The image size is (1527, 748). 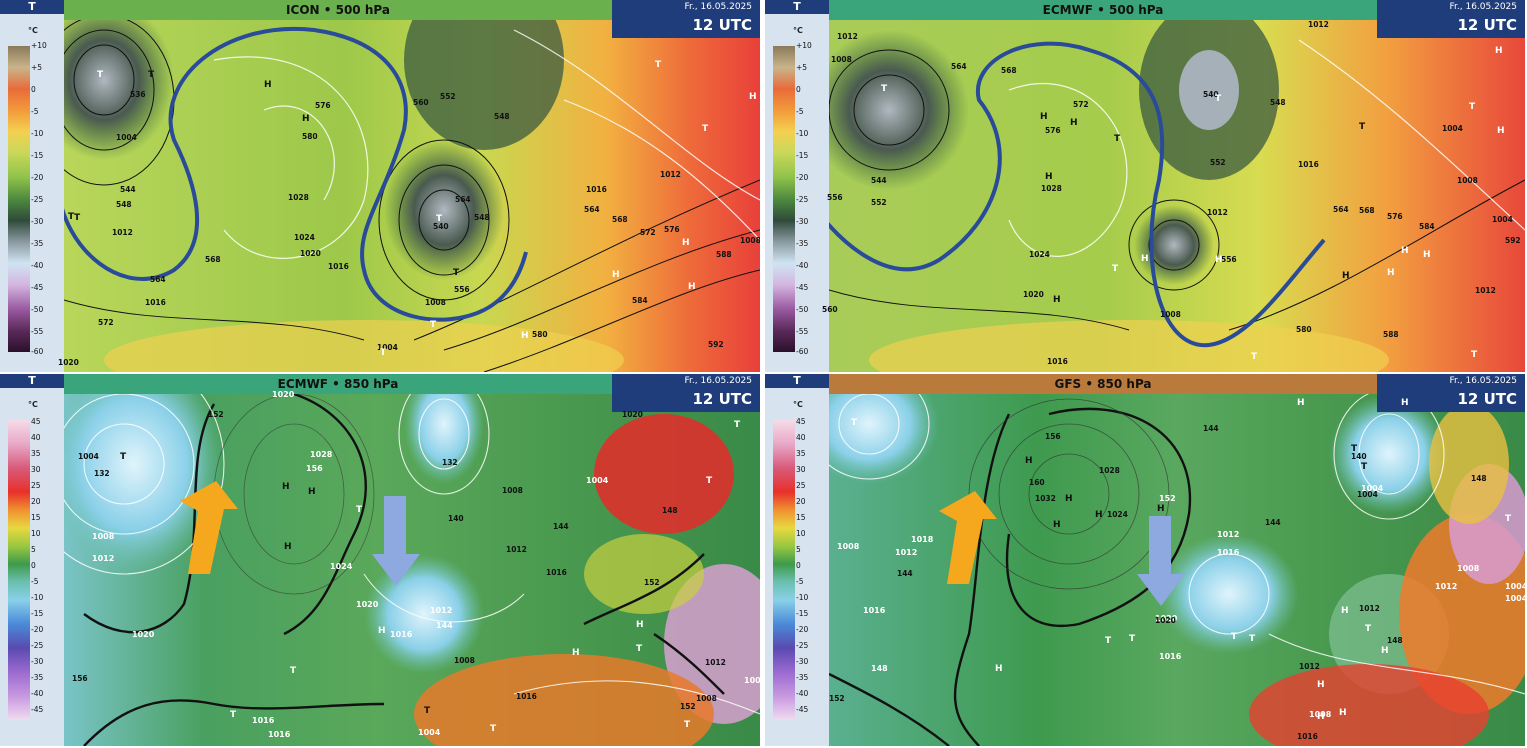 I want to click on panel-title: ECMWF • 500 hPa, so click(x=1103, y=10).